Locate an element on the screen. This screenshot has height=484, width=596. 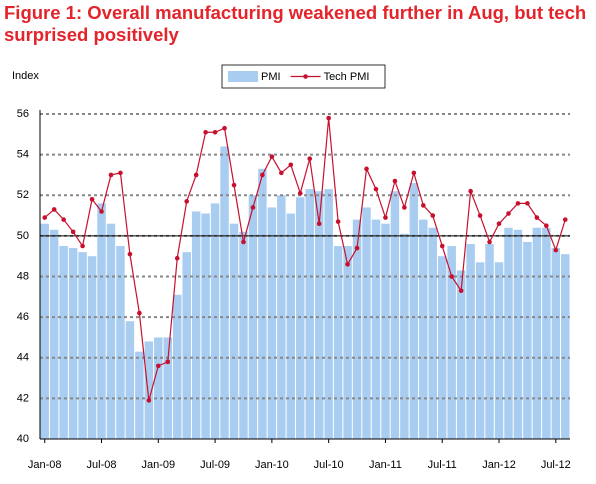
y-tick-label: 44 is located at coordinates (23, 358).